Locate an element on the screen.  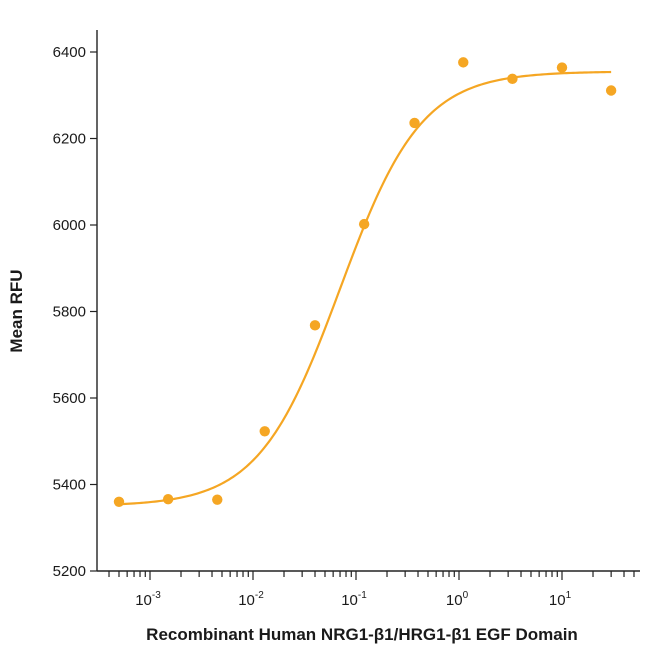
x-tick-label: 10⁰ is located at coordinates (457, 599).